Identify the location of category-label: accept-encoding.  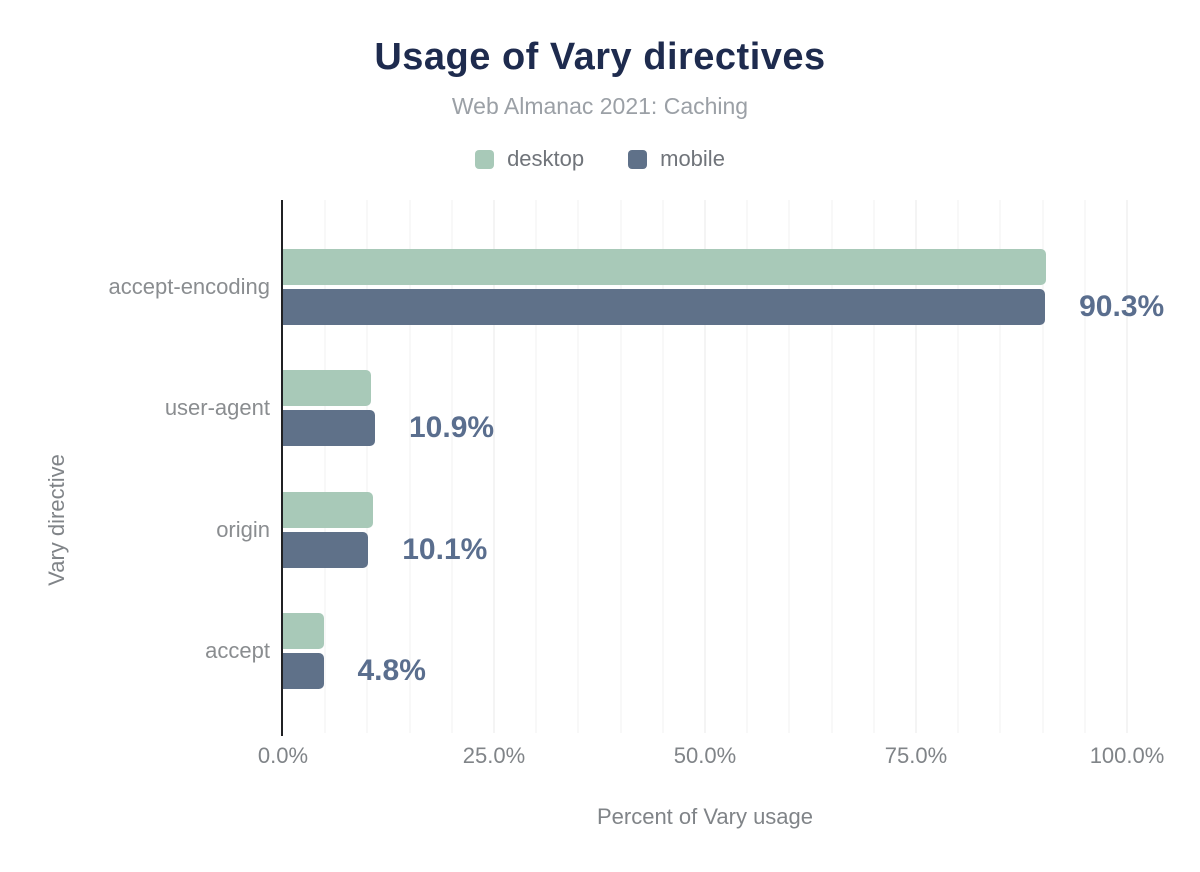
(189, 286).